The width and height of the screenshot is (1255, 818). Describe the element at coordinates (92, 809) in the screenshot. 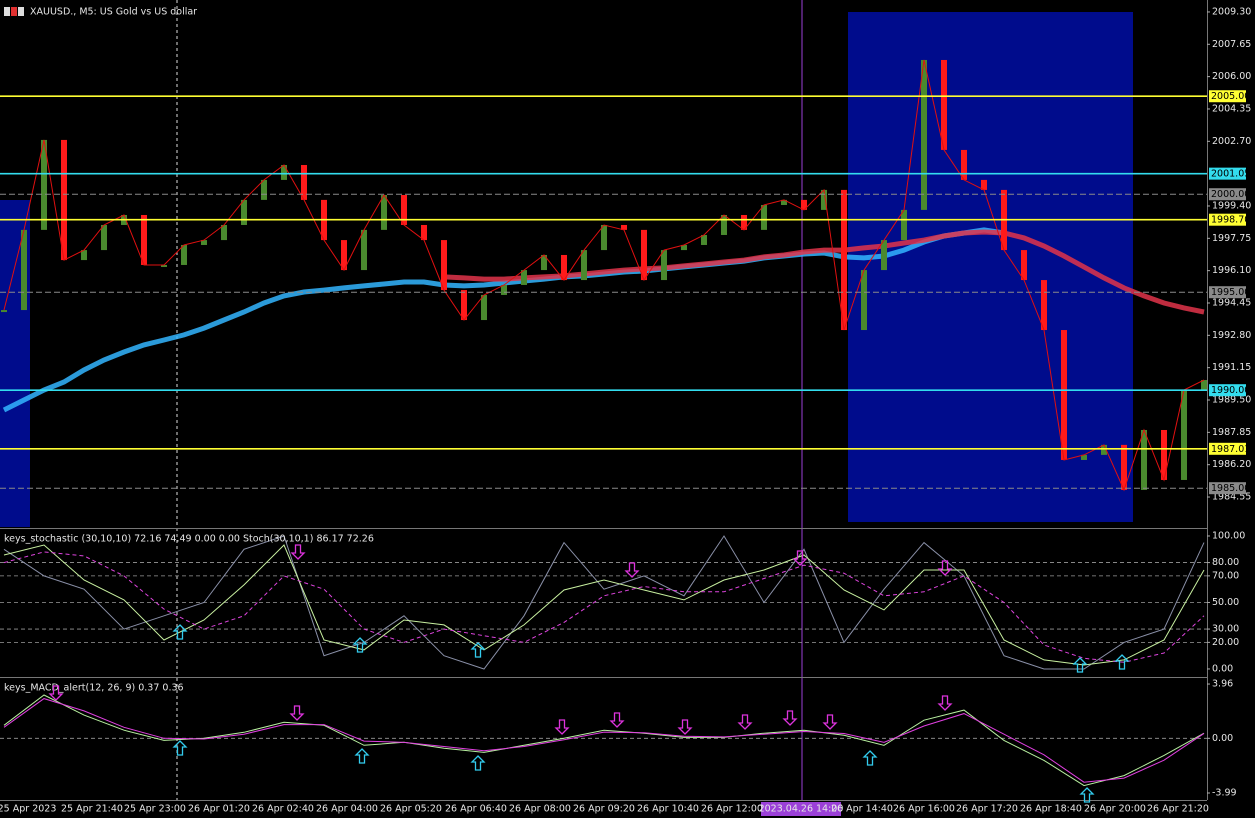

I see `x-tick-label: 25 Apr 21:40` at that location.